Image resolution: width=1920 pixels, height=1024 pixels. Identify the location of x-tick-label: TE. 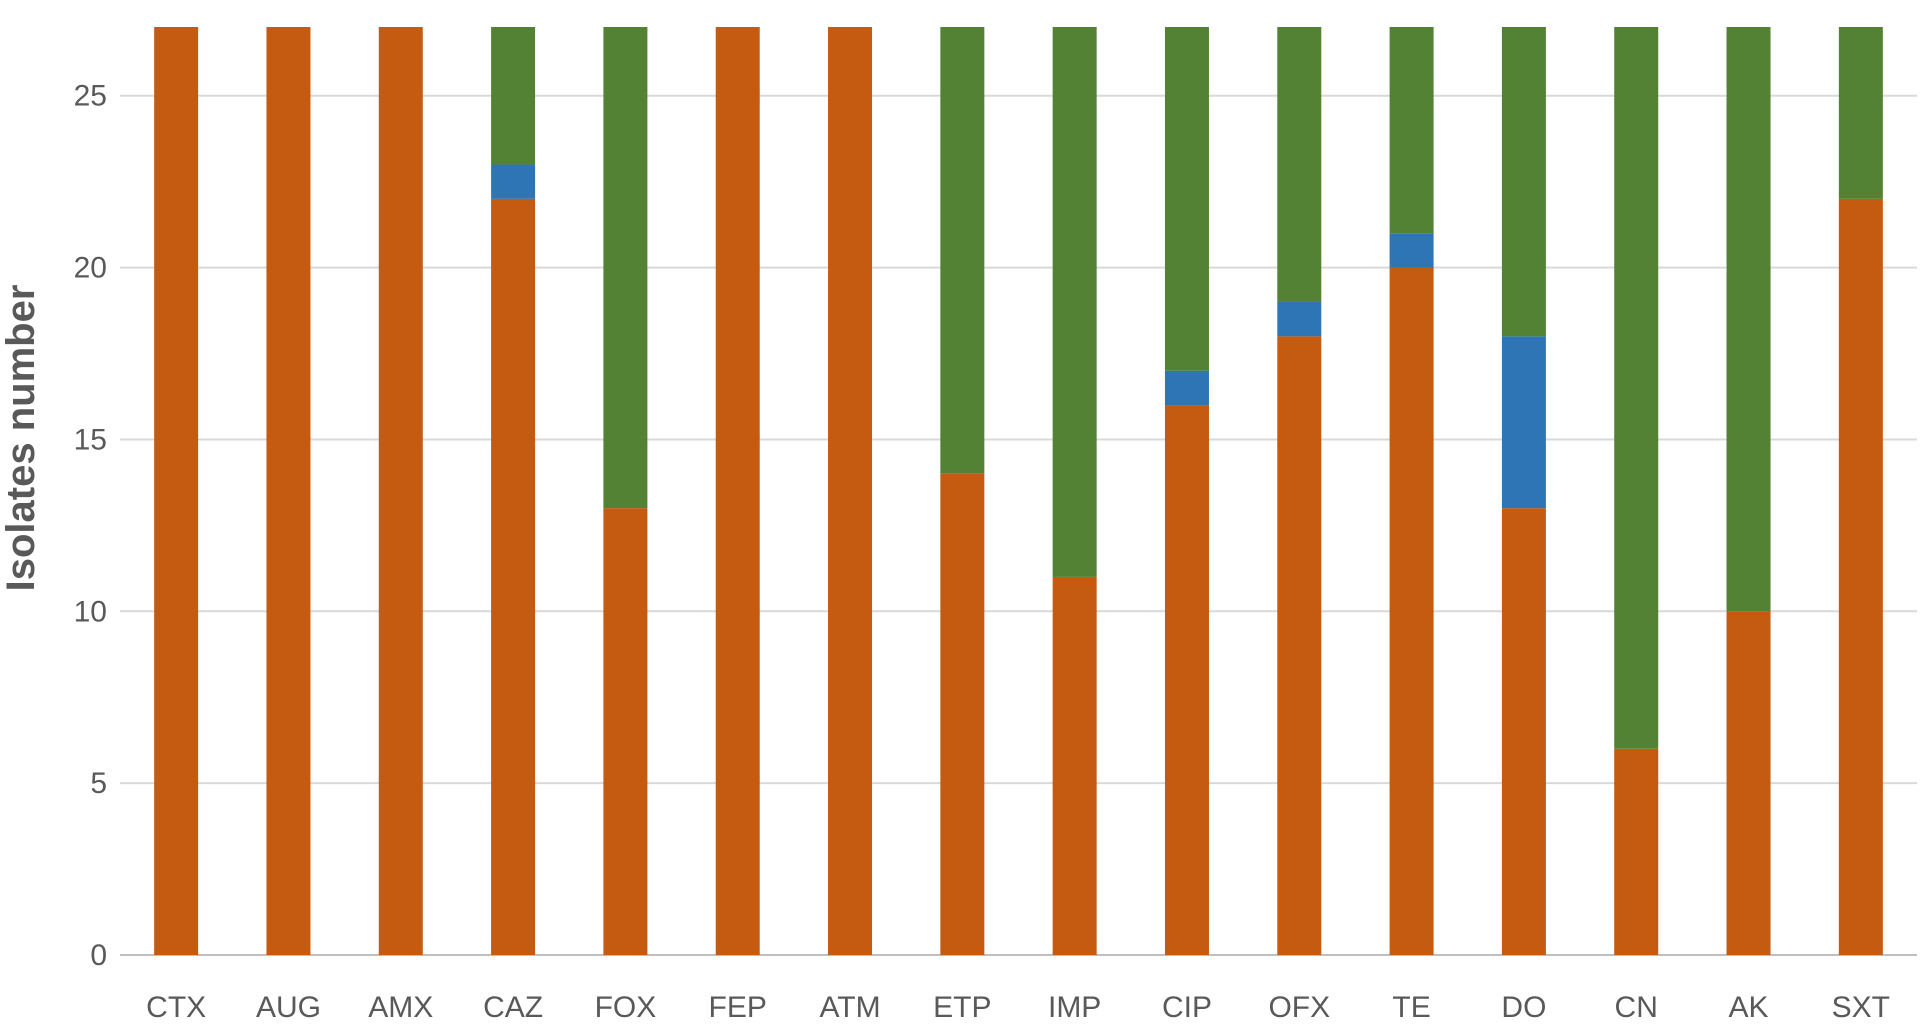
(1411, 1007).